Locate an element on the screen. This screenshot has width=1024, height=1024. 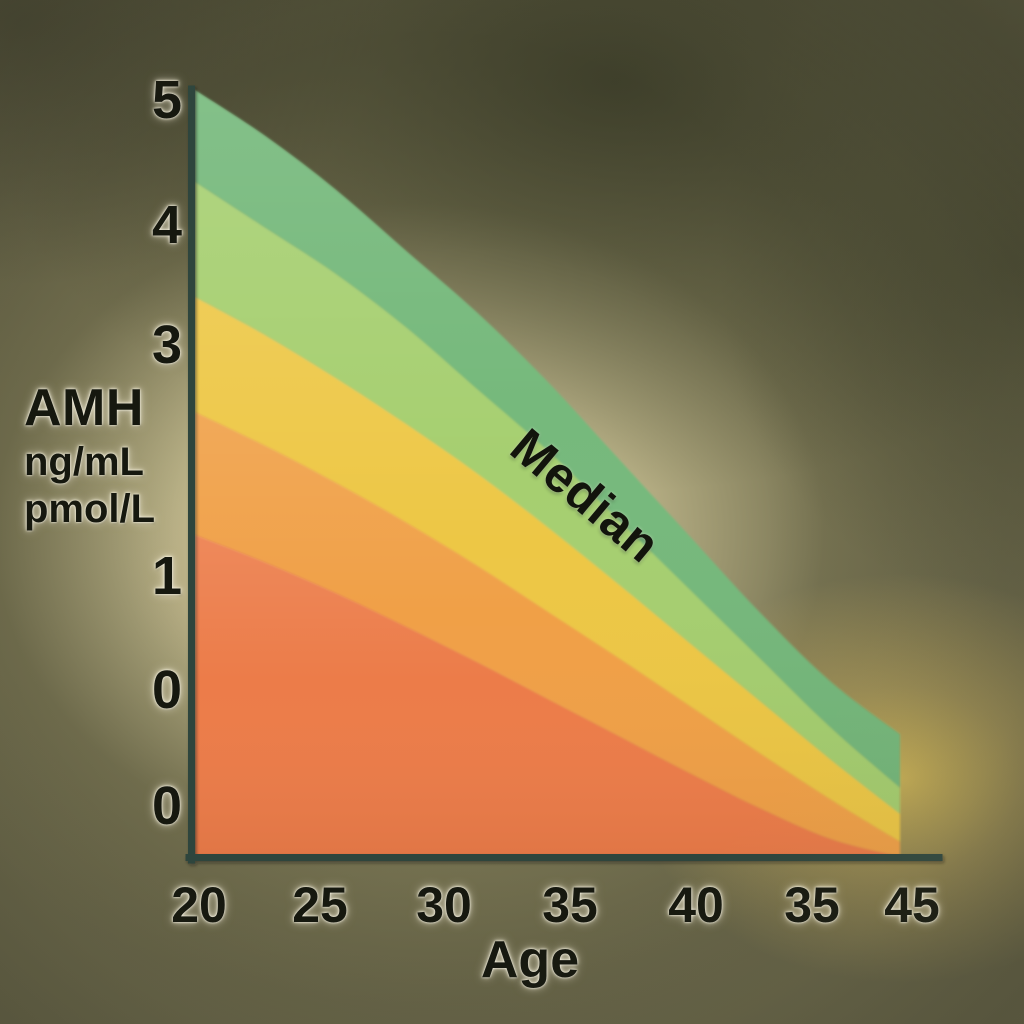
y-tick-label-3: 1 is located at coordinates (166, 576).